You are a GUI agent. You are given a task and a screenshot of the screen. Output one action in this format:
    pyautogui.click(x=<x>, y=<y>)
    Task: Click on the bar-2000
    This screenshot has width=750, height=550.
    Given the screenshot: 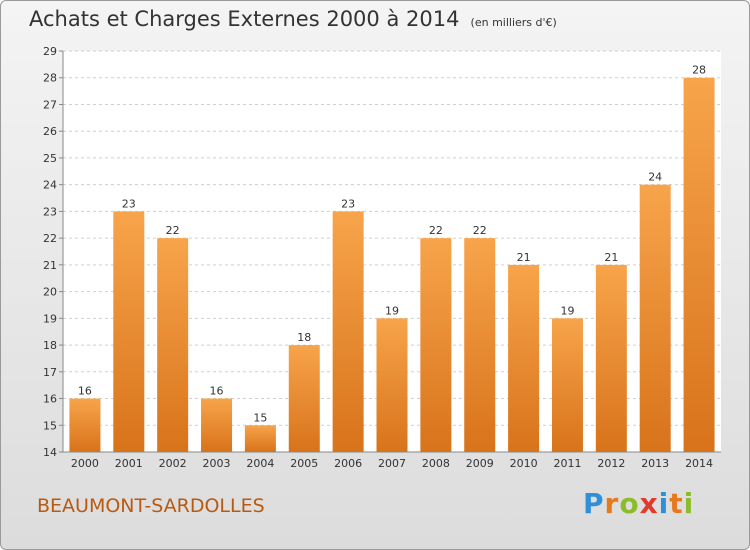 What is the action you would take?
    pyautogui.click(x=85, y=425)
    